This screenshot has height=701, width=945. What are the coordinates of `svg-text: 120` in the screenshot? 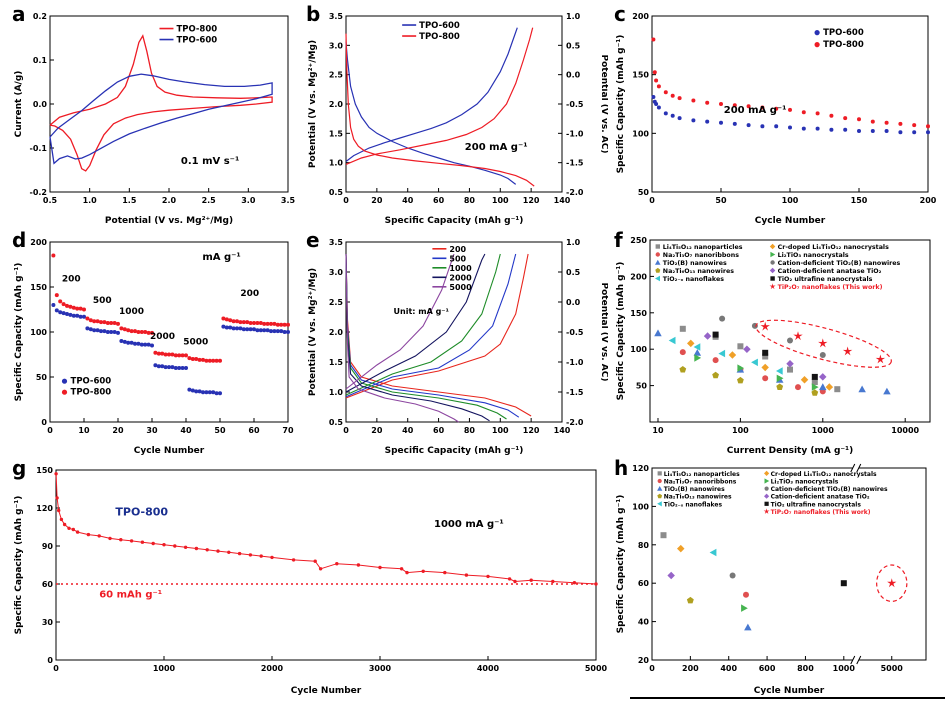 It's located at (640, 468).